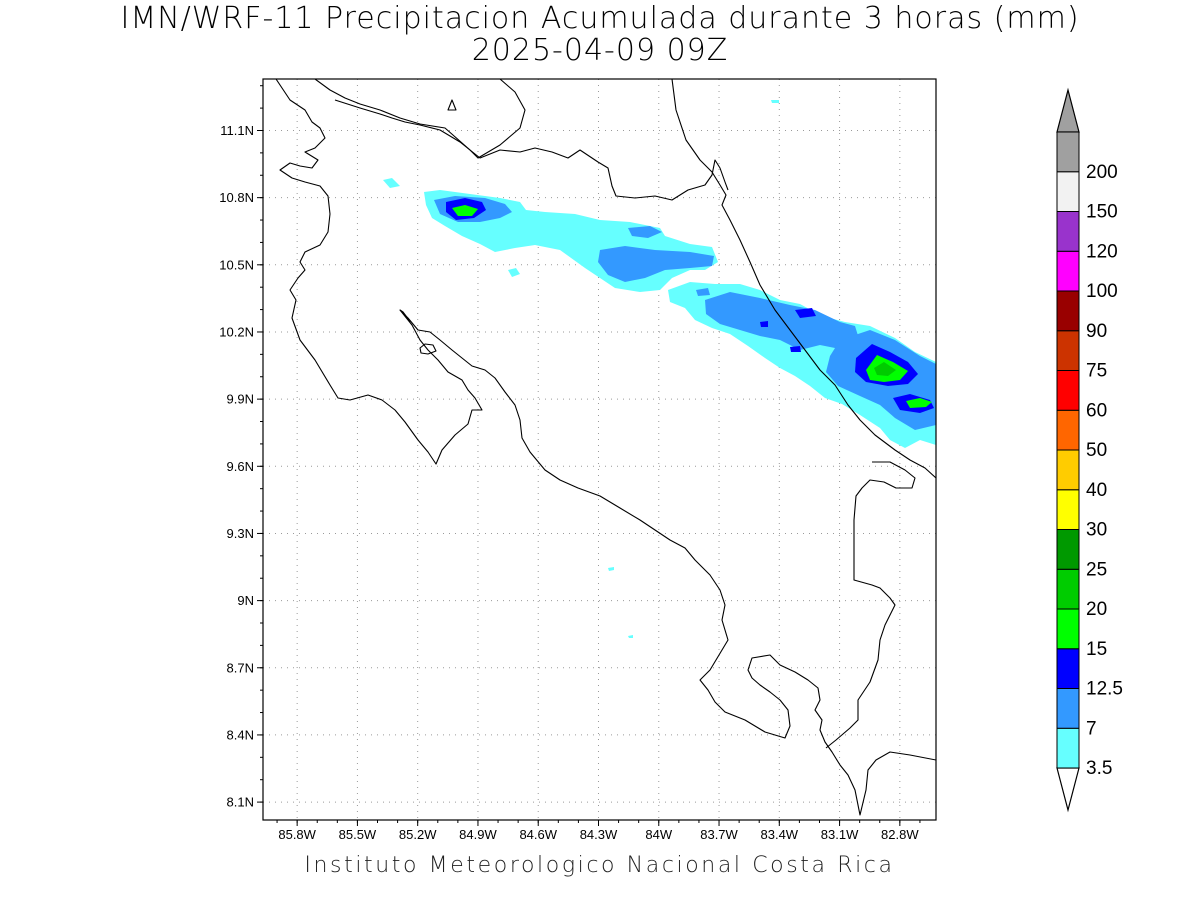 Image resolution: width=1200 pixels, height=900 pixels. I want to click on colorbar-label: 40, so click(1096, 490).